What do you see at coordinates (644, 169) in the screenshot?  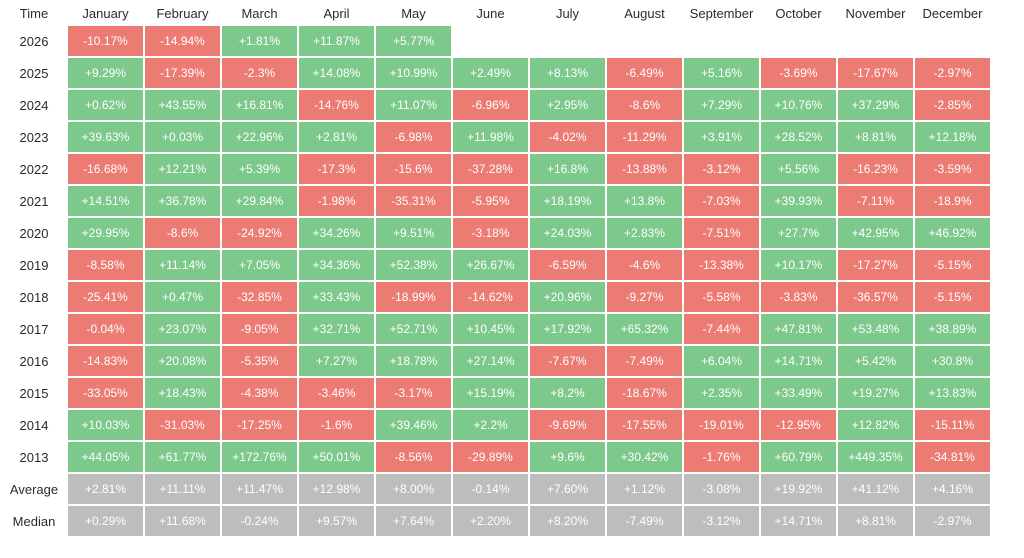 I see `return-cell: -13.88%` at bounding box center [644, 169].